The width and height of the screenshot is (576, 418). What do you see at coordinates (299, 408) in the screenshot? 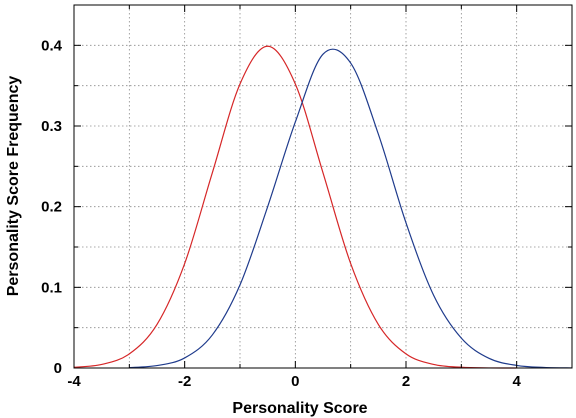
I see `x-axis-title: Personality Score` at bounding box center [299, 408].